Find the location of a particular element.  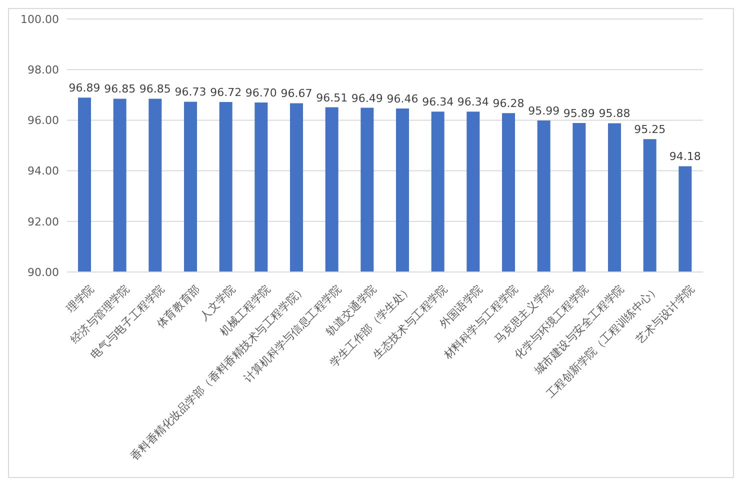

data-label: 95.25 is located at coordinates (650, 129).